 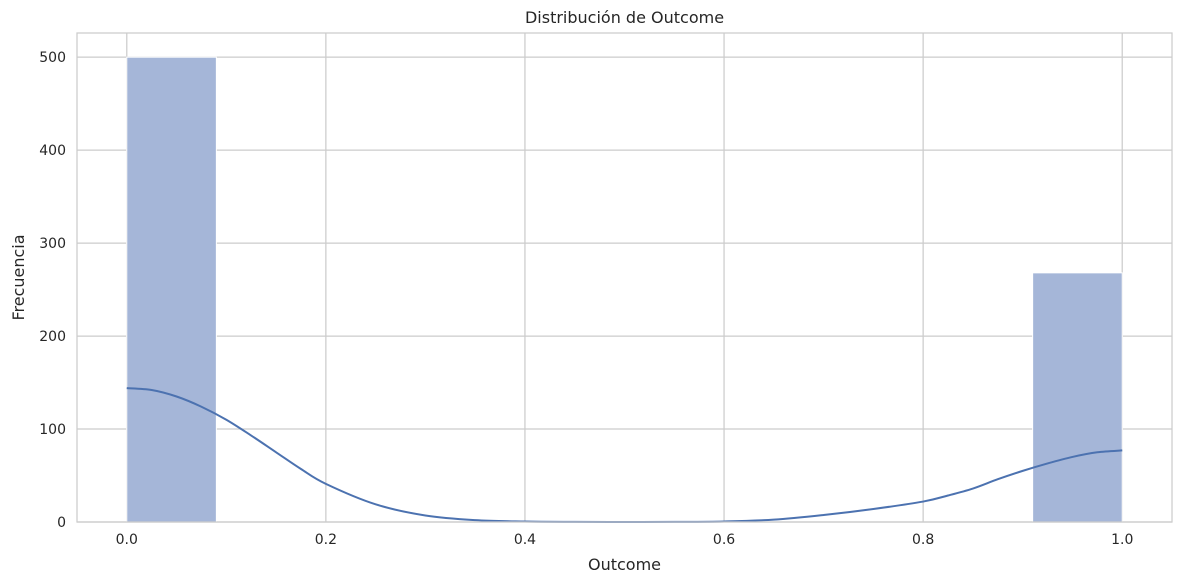 What do you see at coordinates (52, 58) in the screenshot?
I see `y-tick-label: 500` at bounding box center [52, 58].